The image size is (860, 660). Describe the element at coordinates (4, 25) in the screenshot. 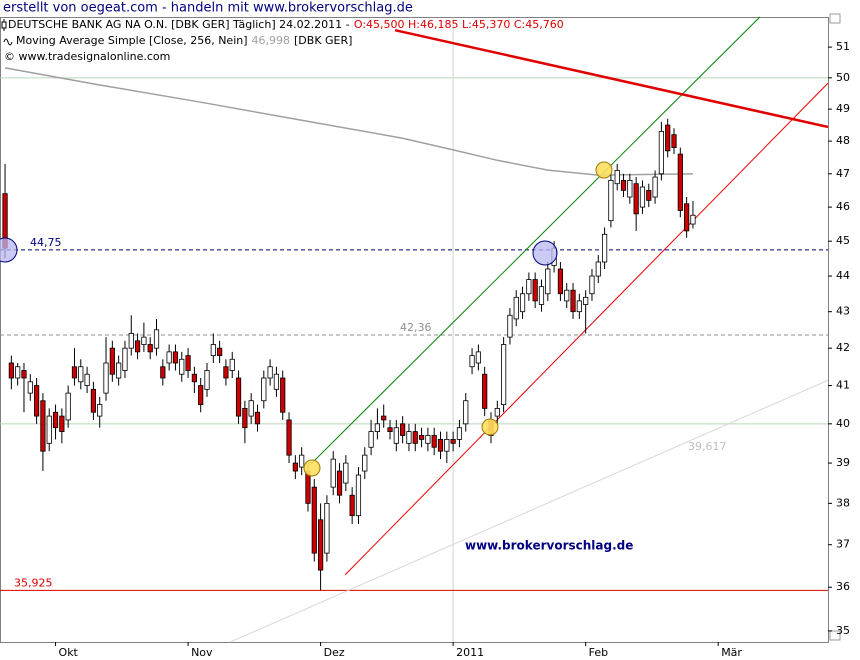

I see `candle-icon` at that location.